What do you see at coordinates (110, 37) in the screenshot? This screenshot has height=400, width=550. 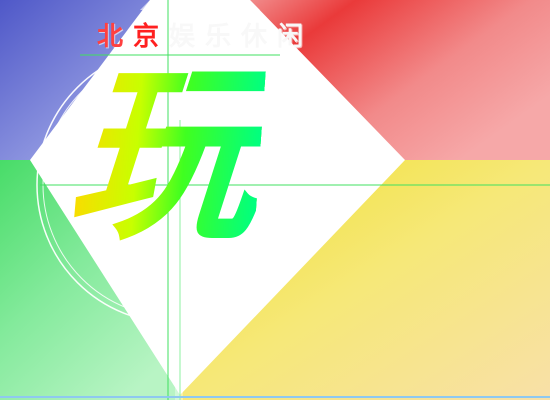 I see `title-char-1: 北` at bounding box center [110, 37].